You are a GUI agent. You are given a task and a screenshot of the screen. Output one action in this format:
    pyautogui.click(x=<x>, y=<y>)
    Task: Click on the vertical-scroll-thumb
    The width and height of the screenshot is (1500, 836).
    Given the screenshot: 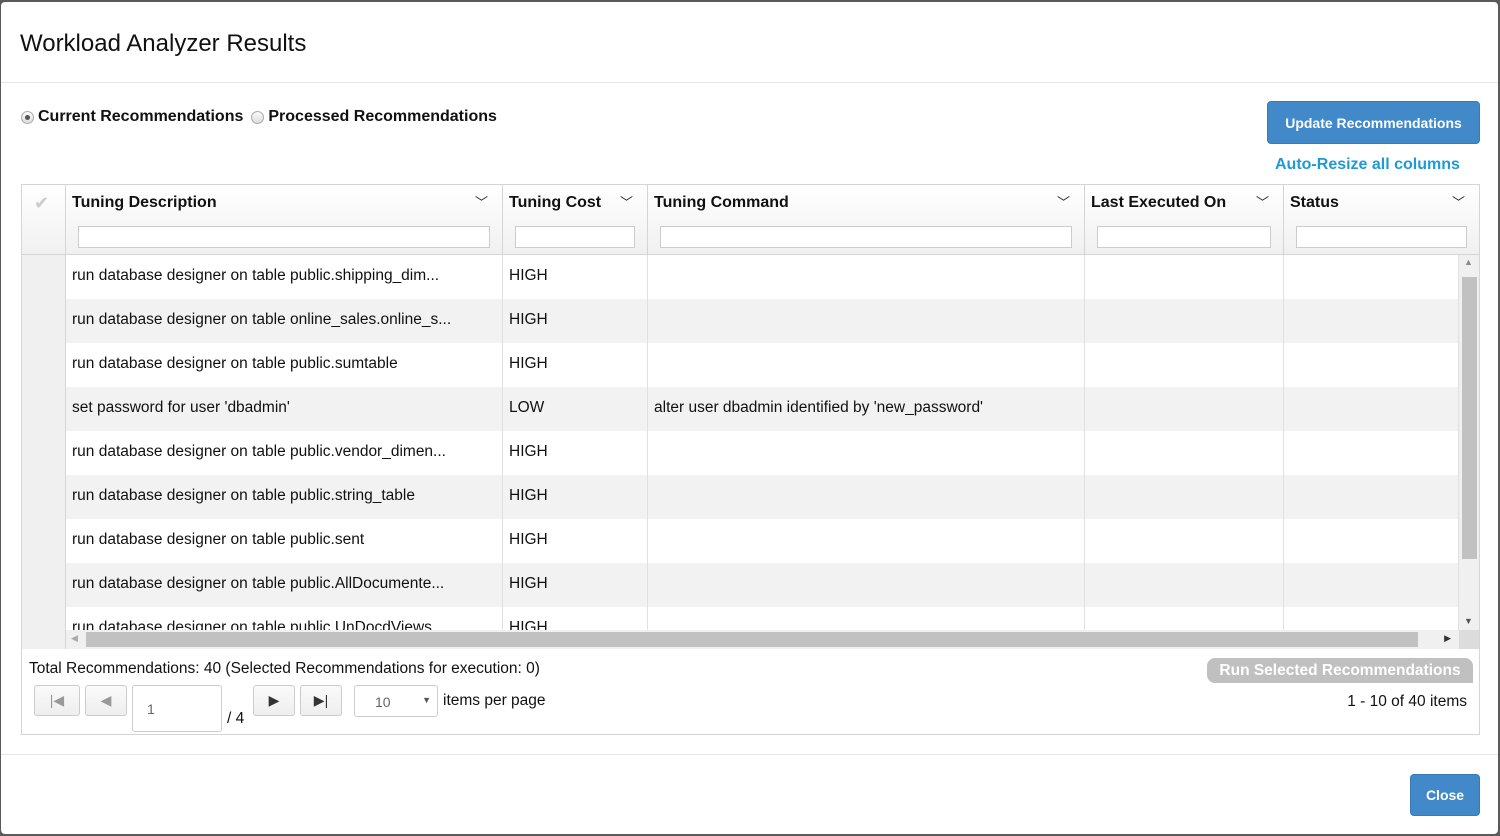 What is the action you would take?
    pyautogui.click(x=1469, y=418)
    